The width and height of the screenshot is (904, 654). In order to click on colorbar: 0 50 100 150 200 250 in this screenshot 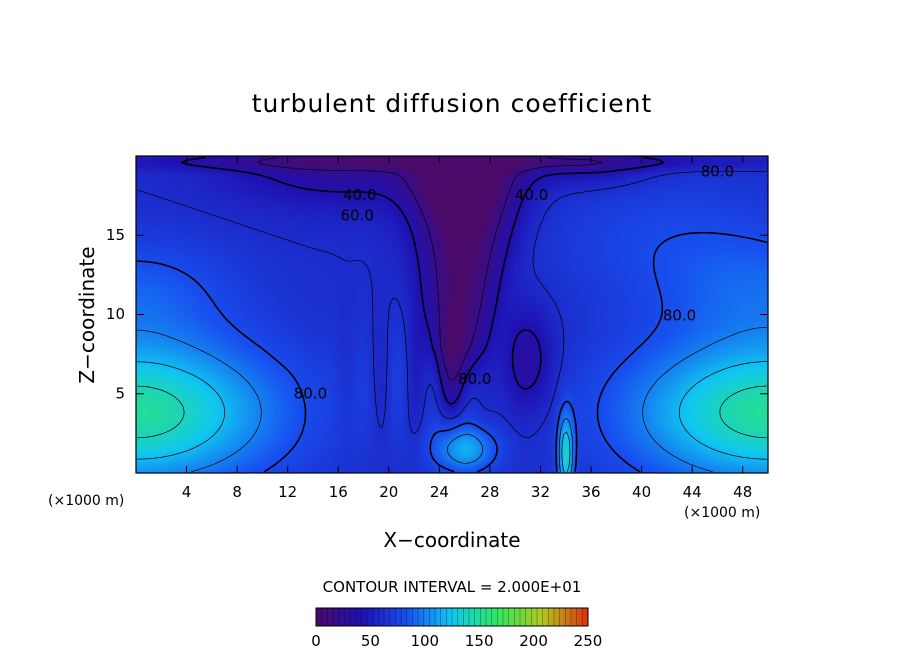, I will do `click(456, 628)`.